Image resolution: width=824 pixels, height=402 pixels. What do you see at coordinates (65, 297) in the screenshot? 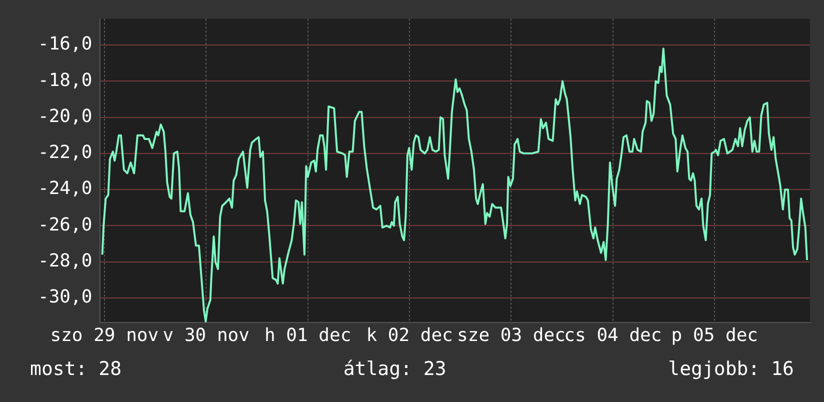
I see `y-tick-label: -30,0` at bounding box center [65, 297].